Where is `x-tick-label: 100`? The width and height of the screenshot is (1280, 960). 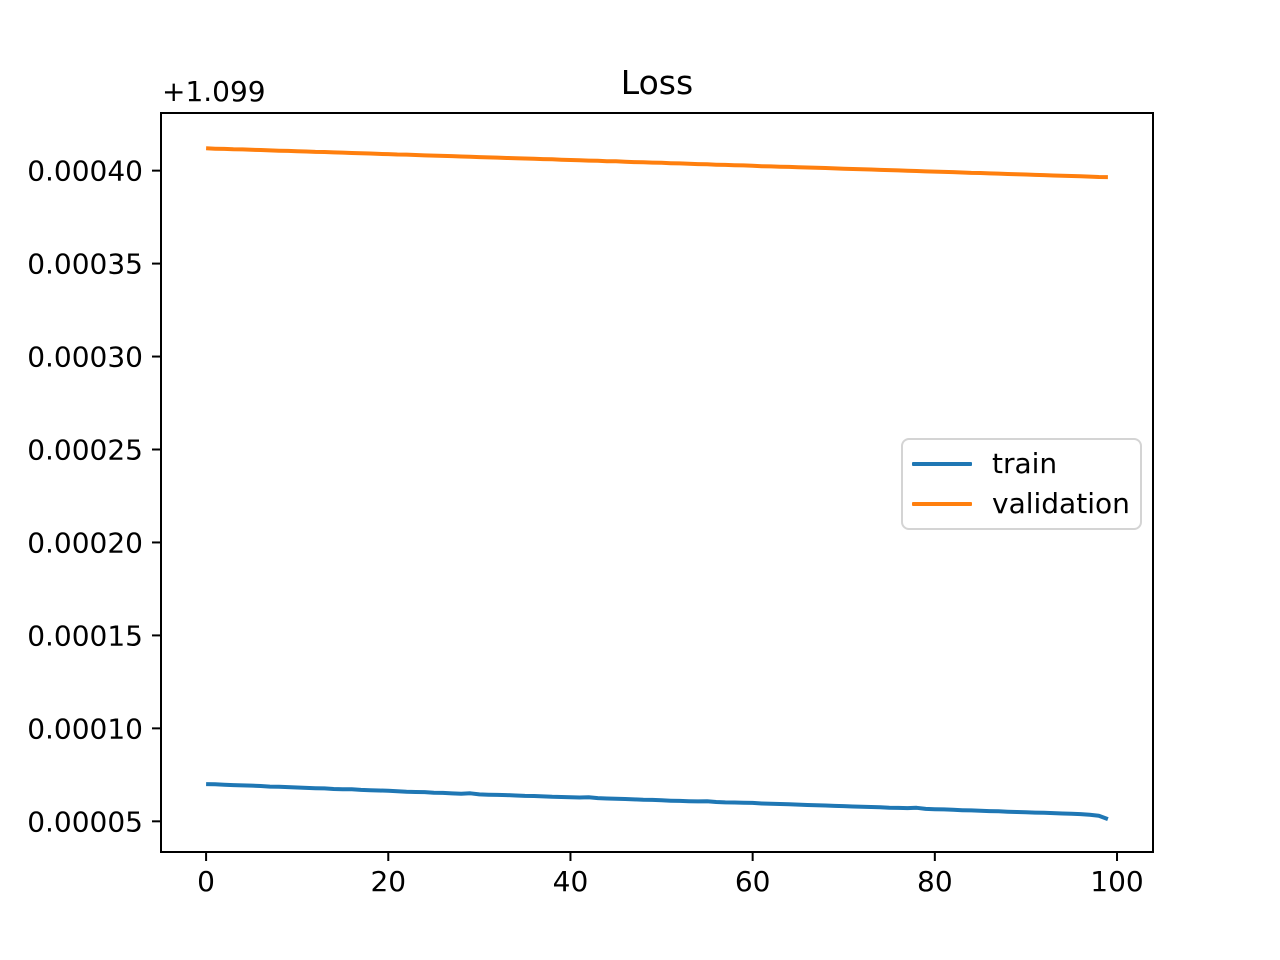 x-tick-label: 100 is located at coordinates (1116, 881).